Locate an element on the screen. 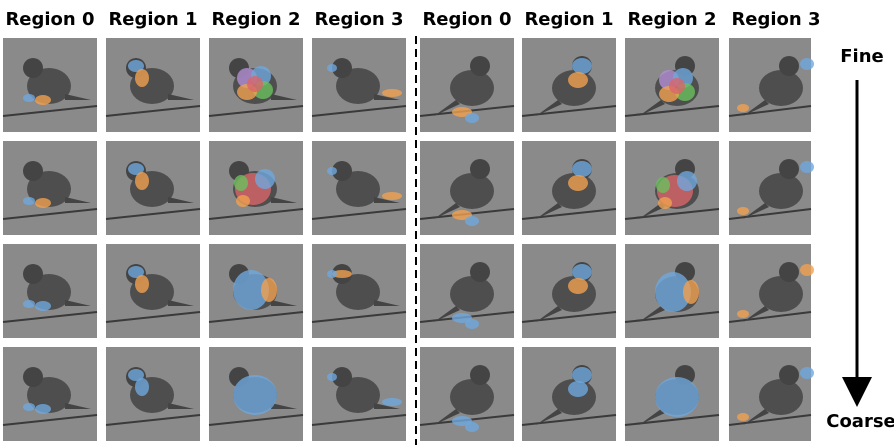 The width and height of the screenshot is (894, 447). column-header: Region 2 is located at coordinates (255, 19).